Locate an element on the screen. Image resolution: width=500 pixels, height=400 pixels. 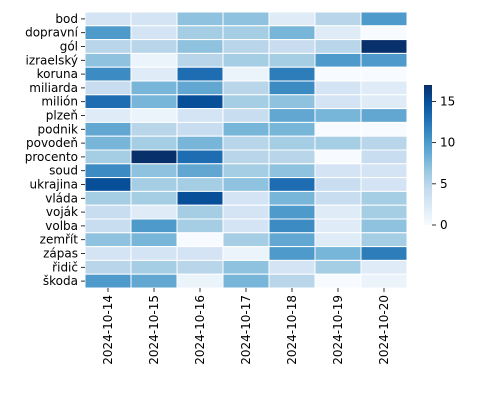
heatmap-cell: povodeň / 2024-10-16: 8 is located at coordinates (200, 143).